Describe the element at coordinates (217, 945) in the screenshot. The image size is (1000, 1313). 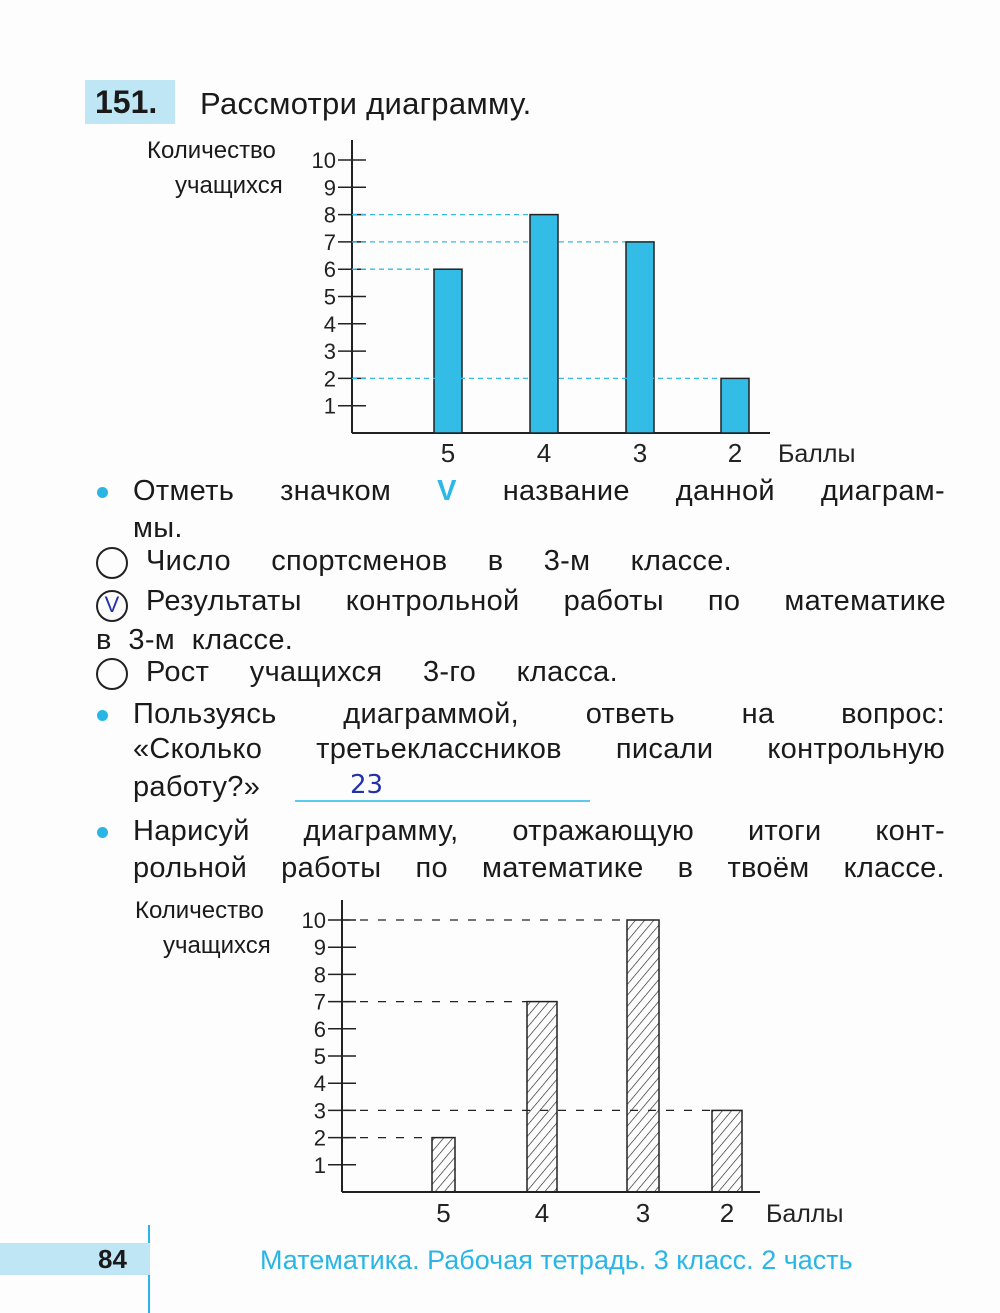
I see `chart2-ylabel-2: учащихся` at that location.